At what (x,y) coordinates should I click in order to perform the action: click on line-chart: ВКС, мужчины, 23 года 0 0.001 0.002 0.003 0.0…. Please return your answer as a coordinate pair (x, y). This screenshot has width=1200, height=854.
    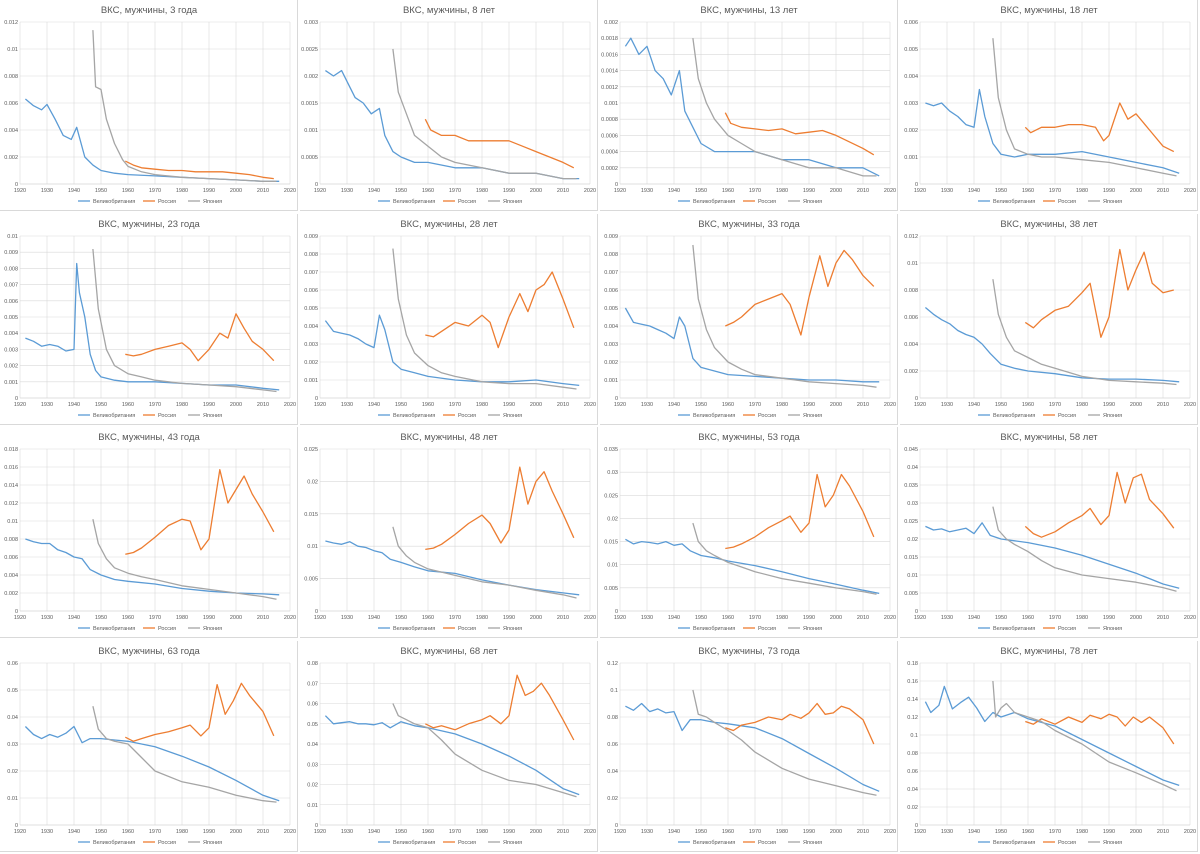
    Looking at the image, I should click on (150, 319).